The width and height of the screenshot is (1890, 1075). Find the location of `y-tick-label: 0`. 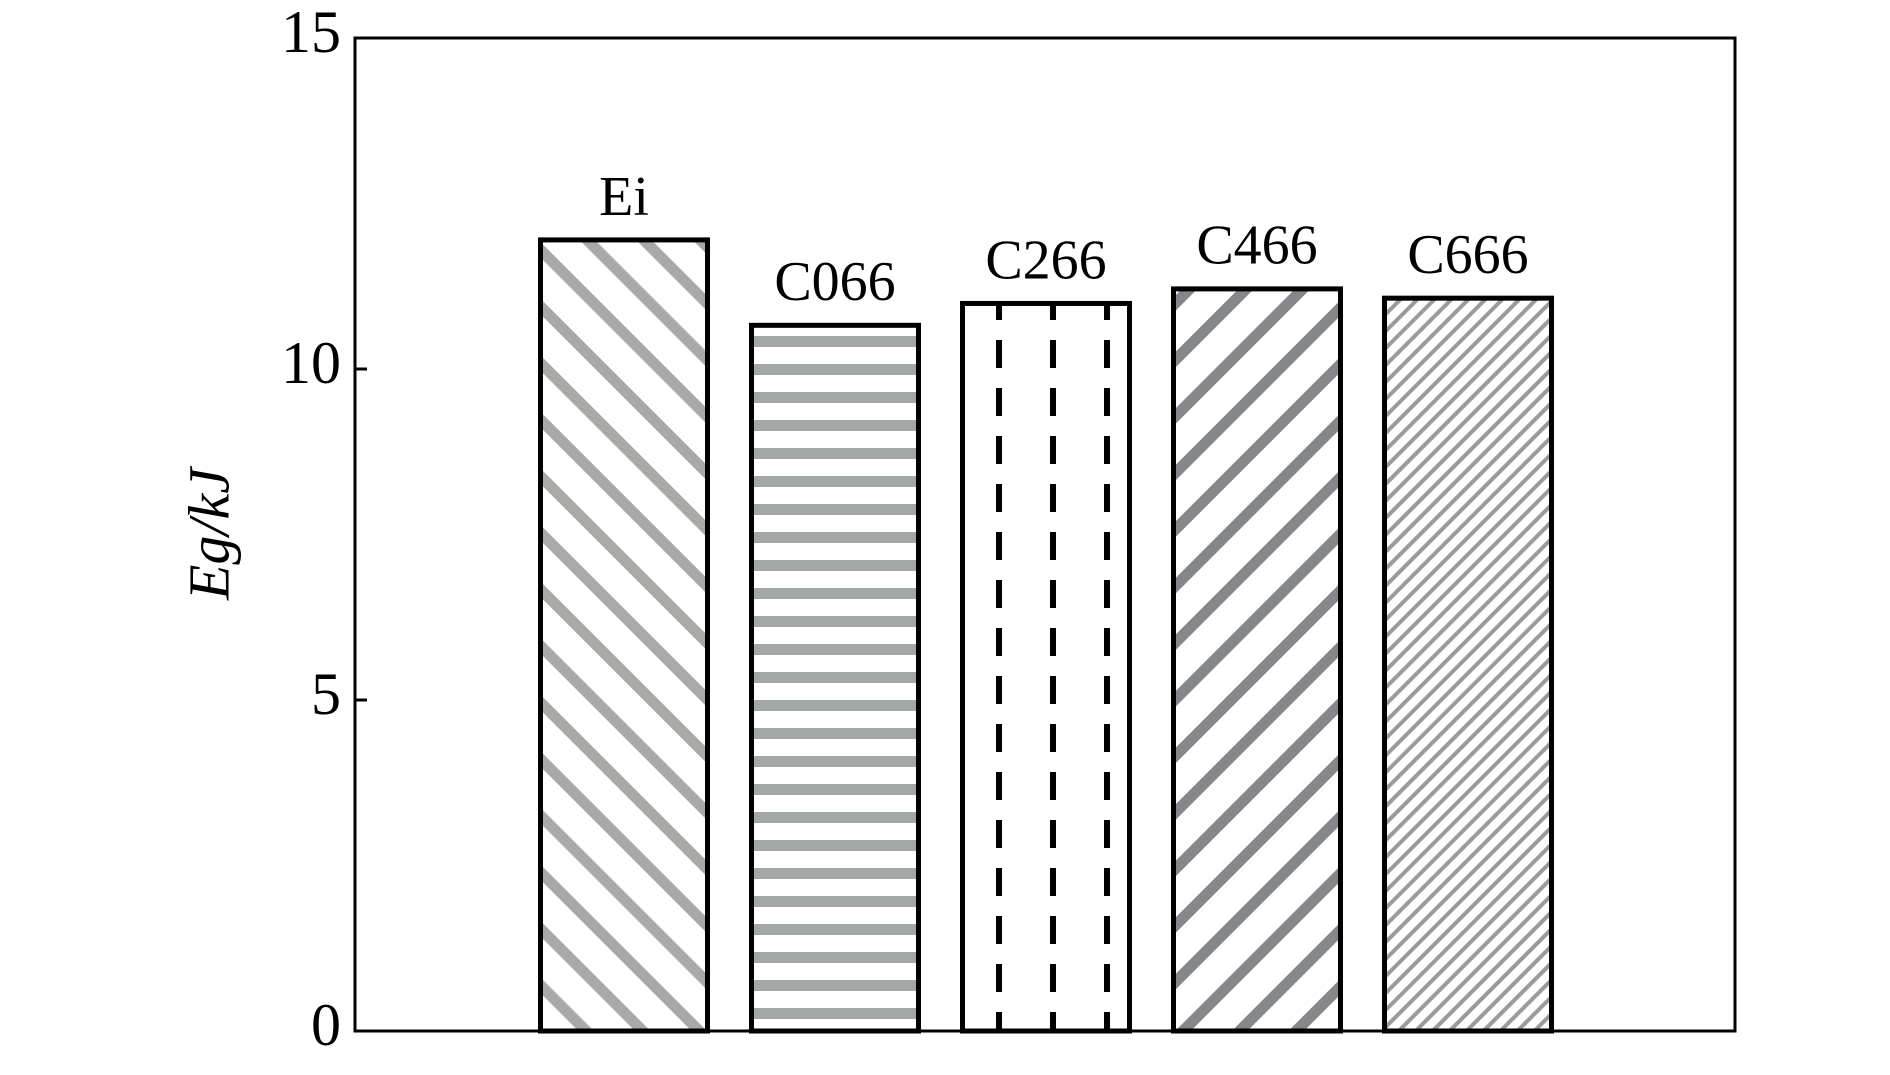

y-tick-label: 0 is located at coordinates (326, 1025).